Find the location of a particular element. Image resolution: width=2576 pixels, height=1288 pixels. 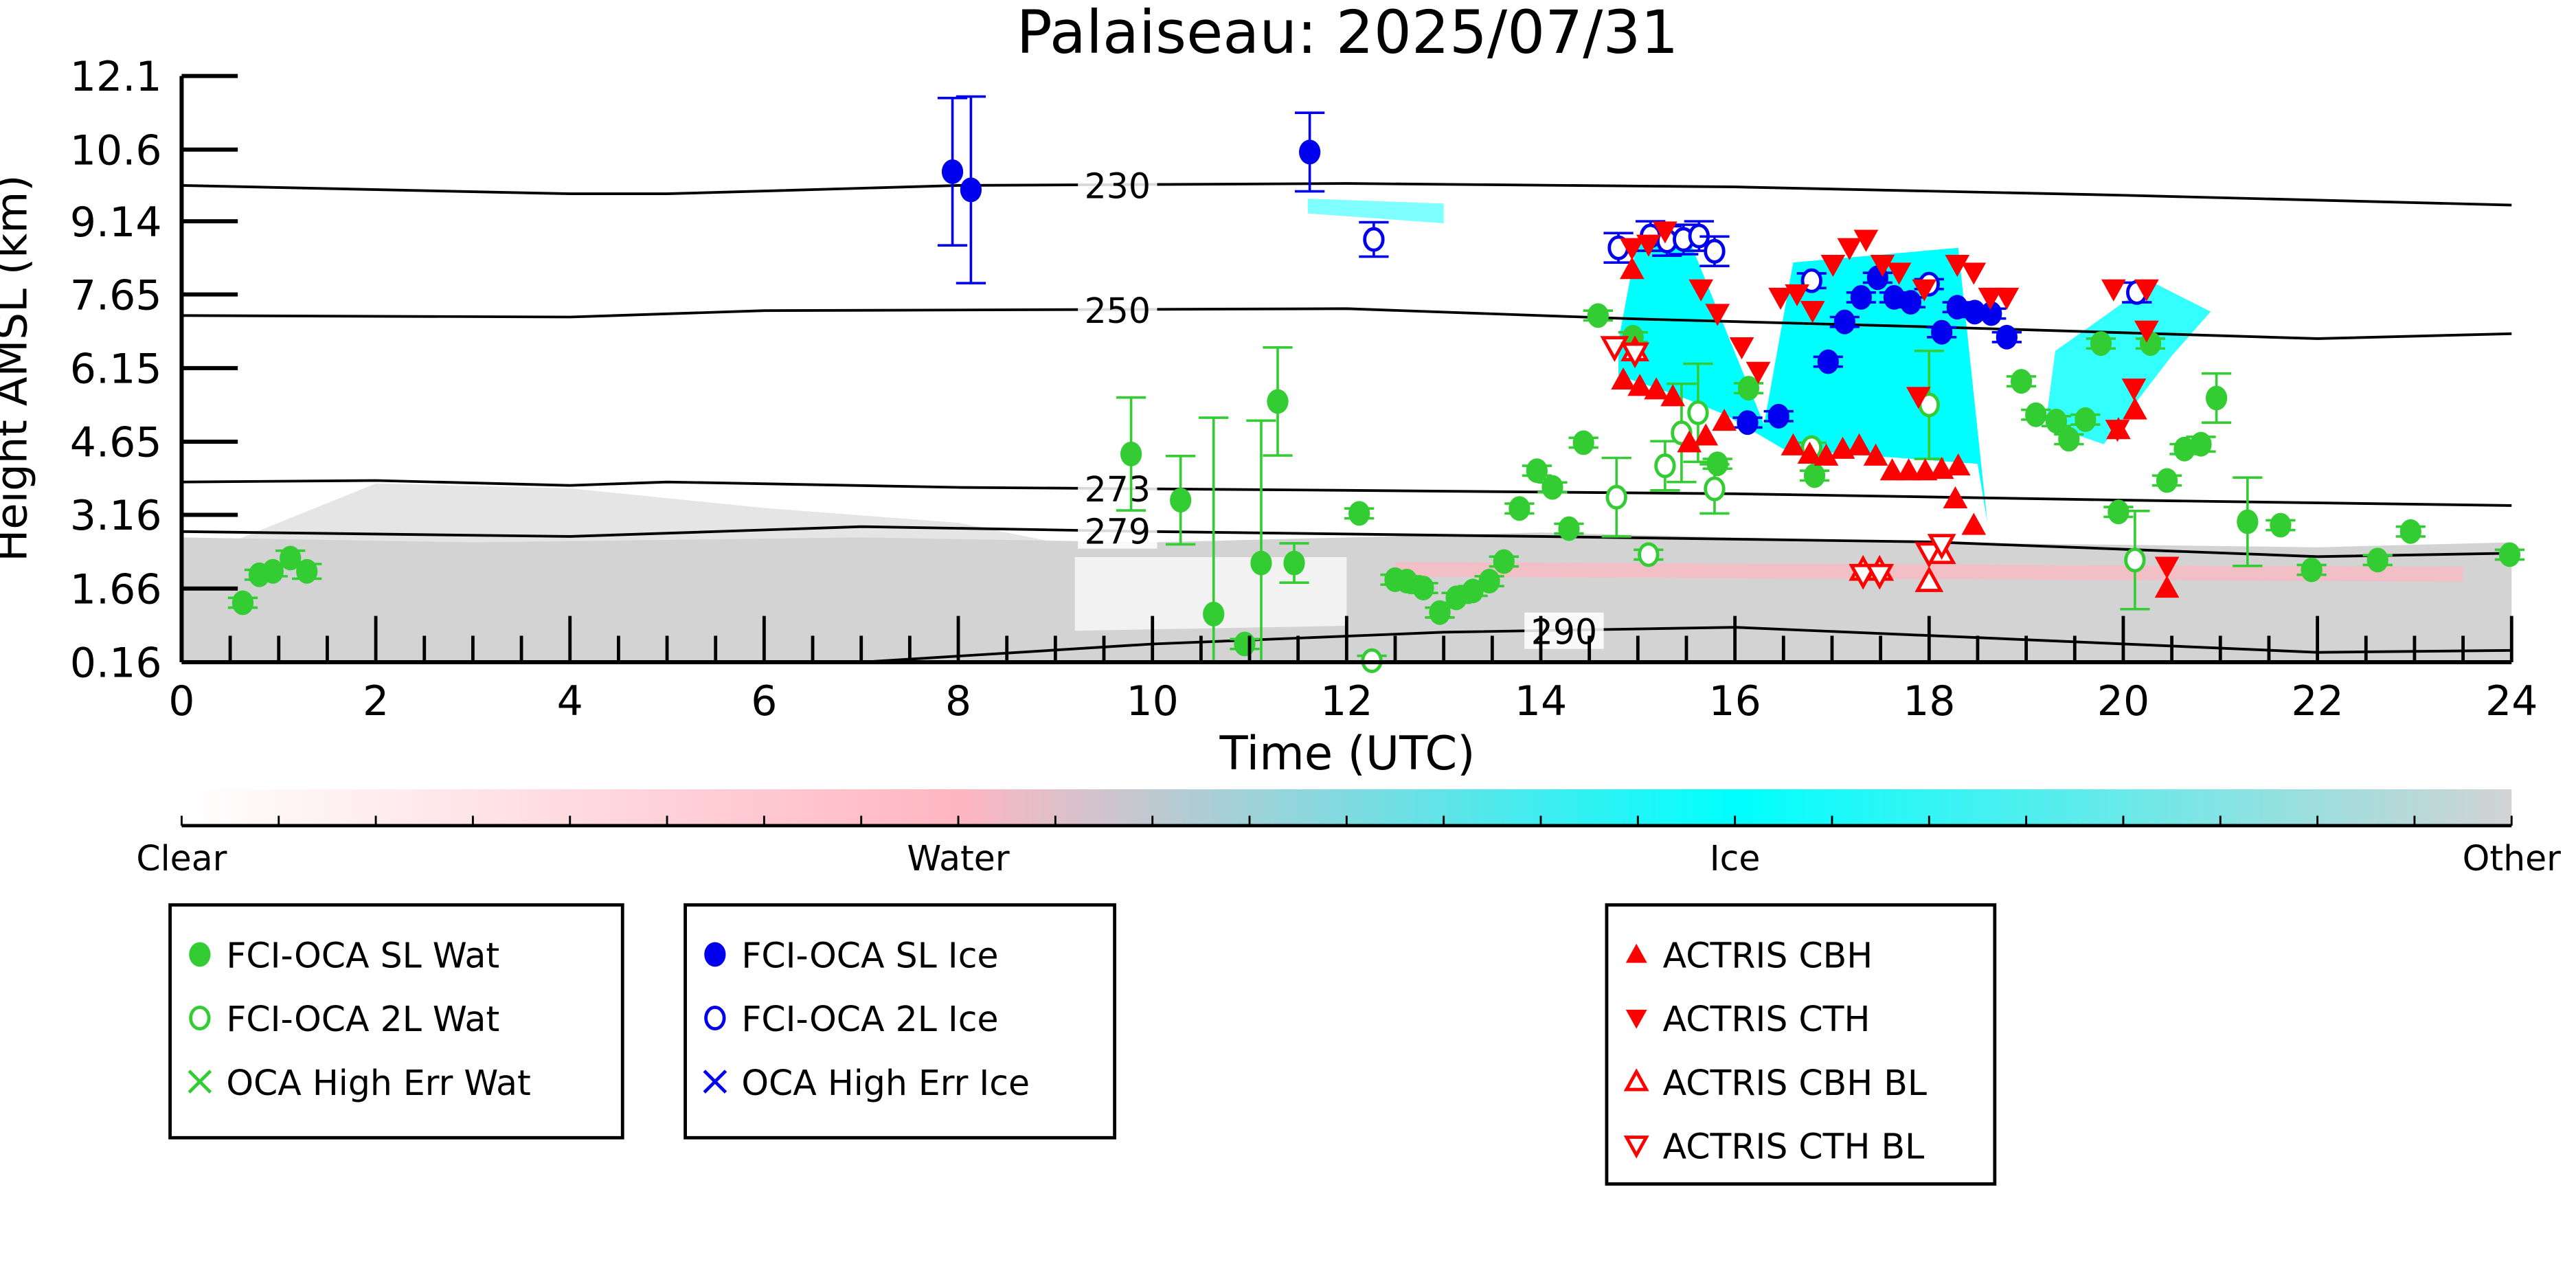

series-fci-oca-sl-ice is located at coordinates (1479, 265).